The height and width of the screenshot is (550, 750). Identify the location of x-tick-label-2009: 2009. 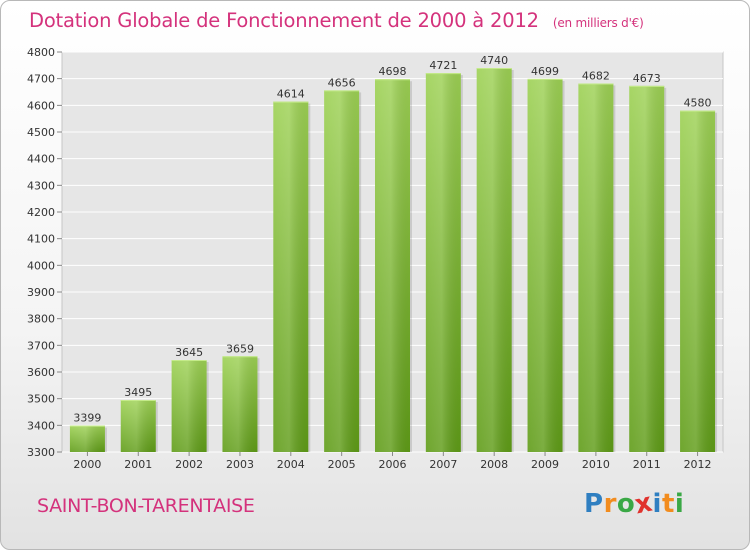
(545, 464).